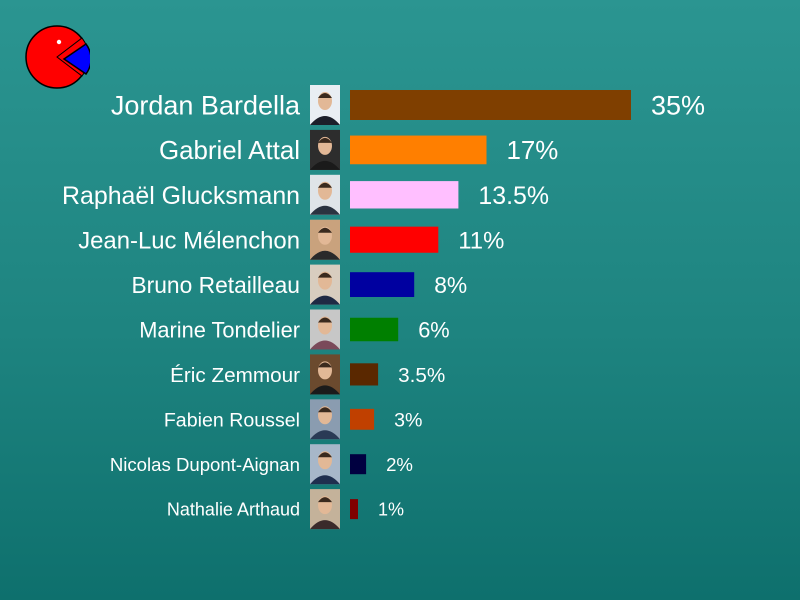 The height and width of the screenshot is (600, 800). I want to click on bar-marine-tondelier, so click(374, 329).